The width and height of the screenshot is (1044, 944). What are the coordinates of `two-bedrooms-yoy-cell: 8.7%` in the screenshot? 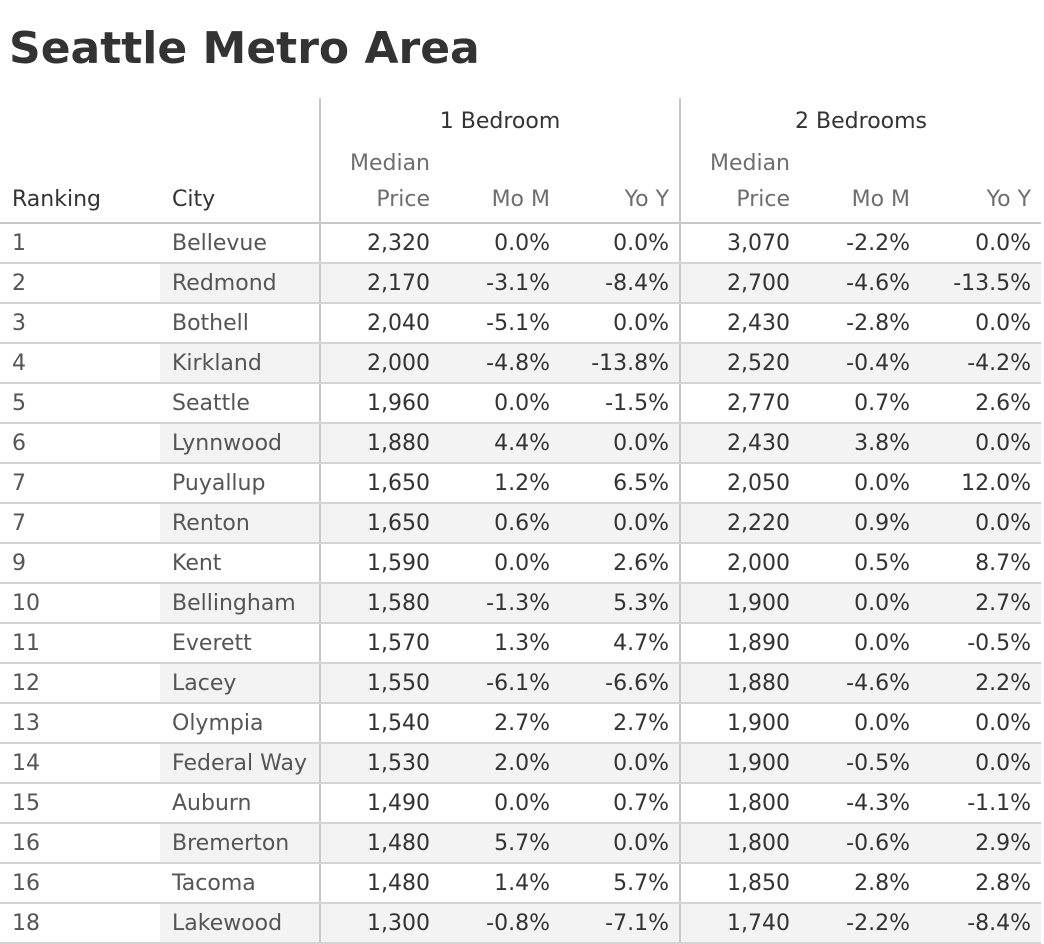 It's located at (981, 563).